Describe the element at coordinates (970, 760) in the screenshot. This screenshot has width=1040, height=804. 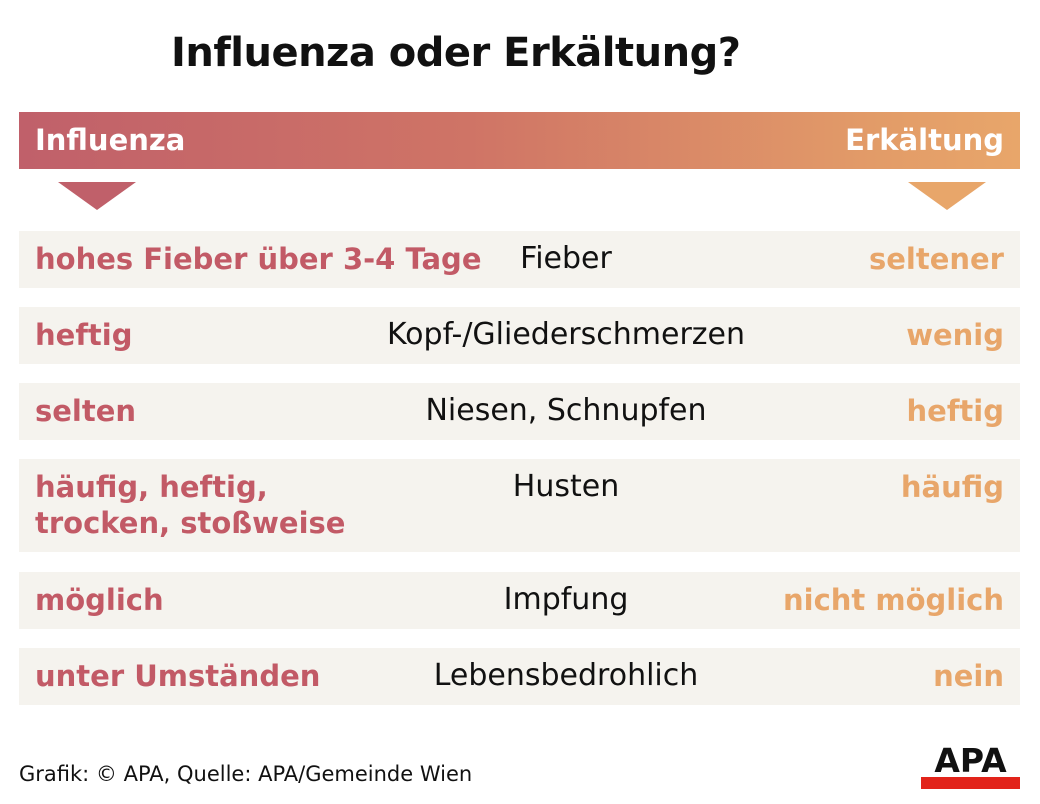
I see `apa-logo-text: APA` at that location.